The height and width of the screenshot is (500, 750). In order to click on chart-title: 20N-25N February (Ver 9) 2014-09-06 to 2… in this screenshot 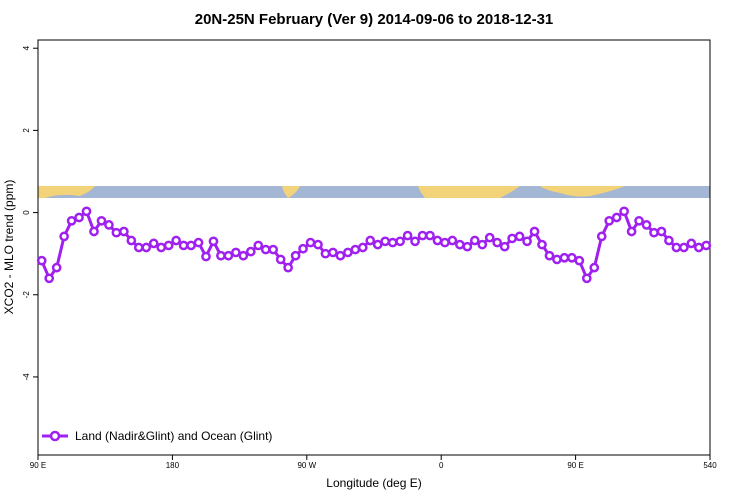, I will do `click(374, 19)`.